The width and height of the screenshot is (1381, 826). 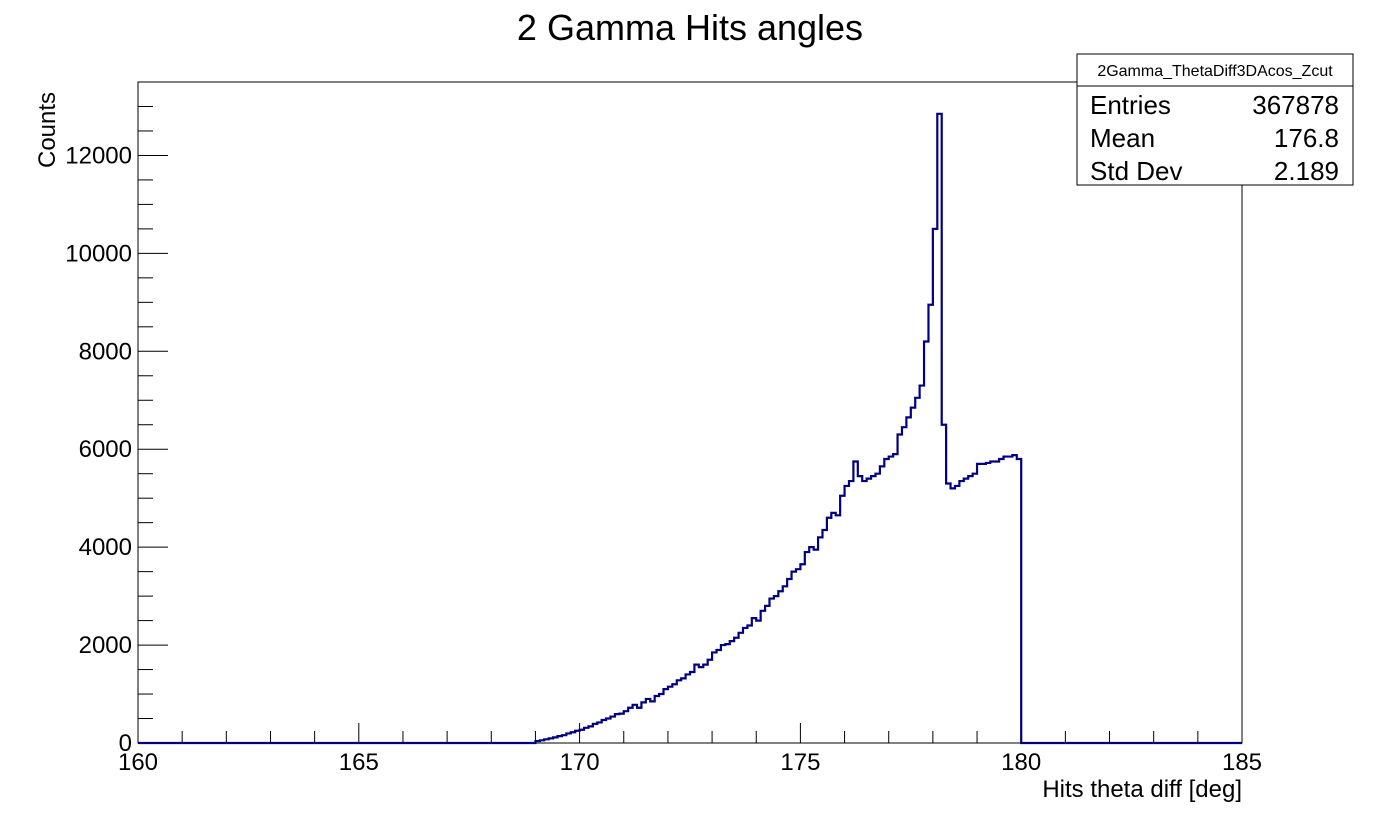 What do you see at coordinates (690, 749) in the screenshot?
I see `x-axis: 160 165 170 175 180 185` at bounding box center [690, 749].